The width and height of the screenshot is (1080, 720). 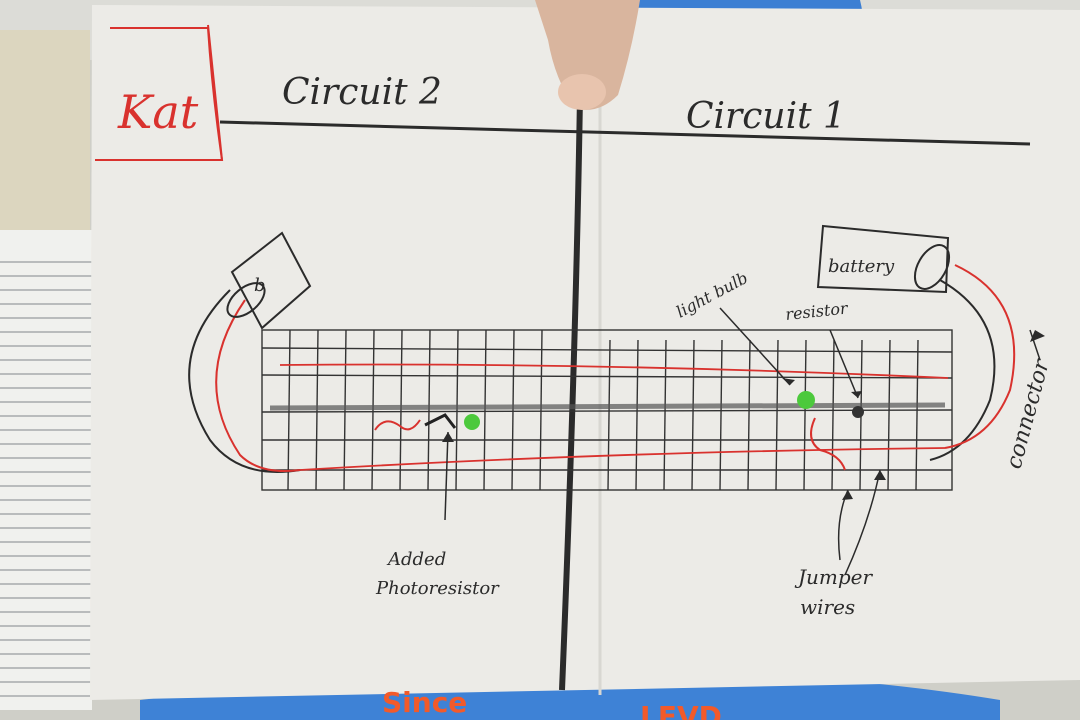 I want to click on left-wire-black, so click(x=244, y=381).